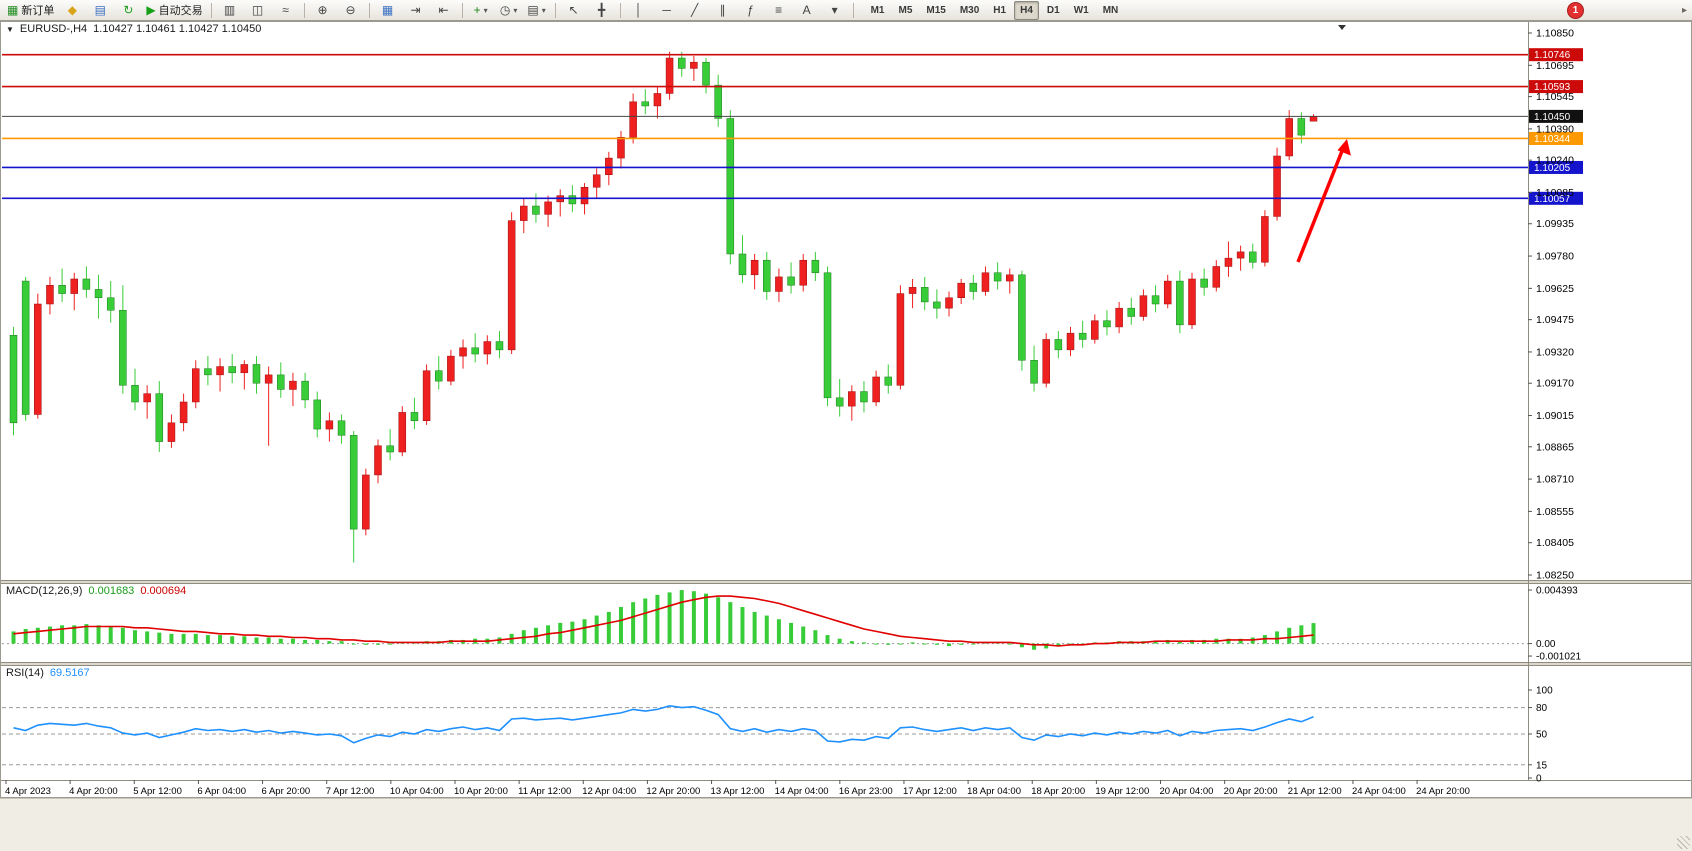 This screenshot has height=851, width=1692. What do you see at coordinates (779, 10) in the screenshot?
I see `objects-button: ≡` at bounding box center [779, 10].